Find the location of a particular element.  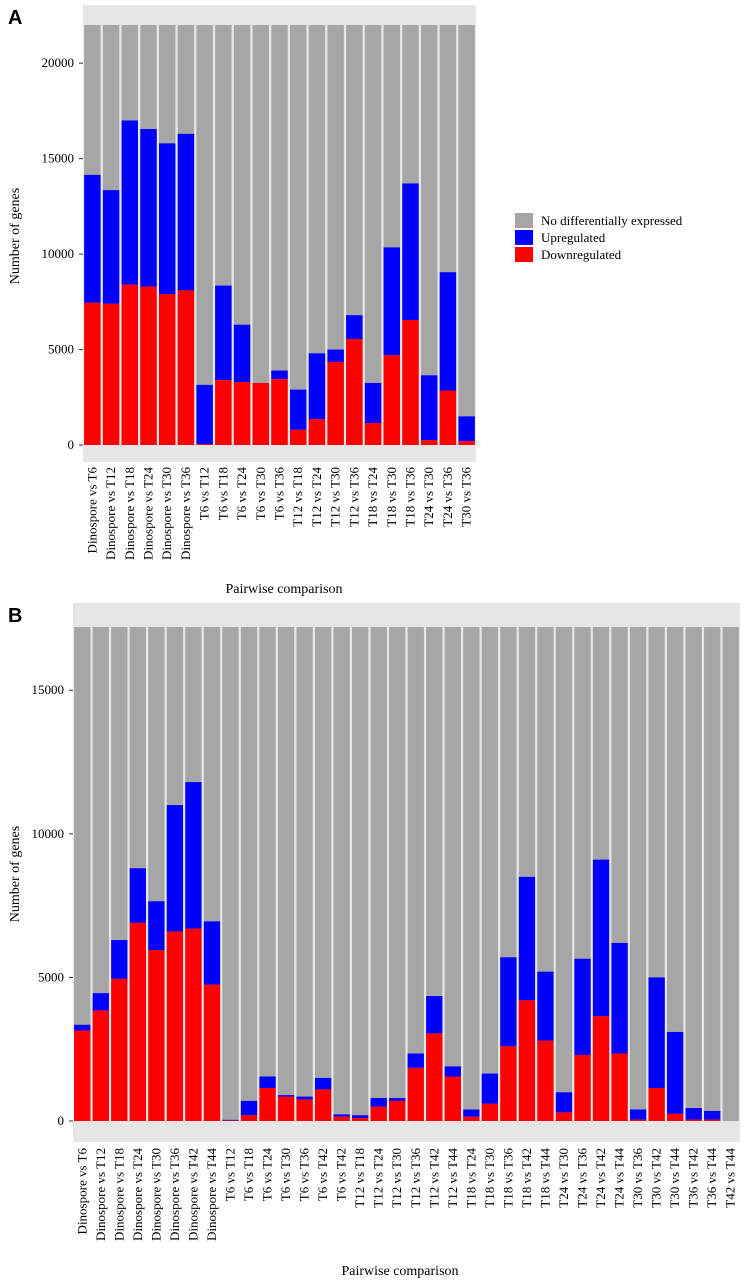

x-tick-label-17: T18 vs T30 is located at coordinates (391, 497).